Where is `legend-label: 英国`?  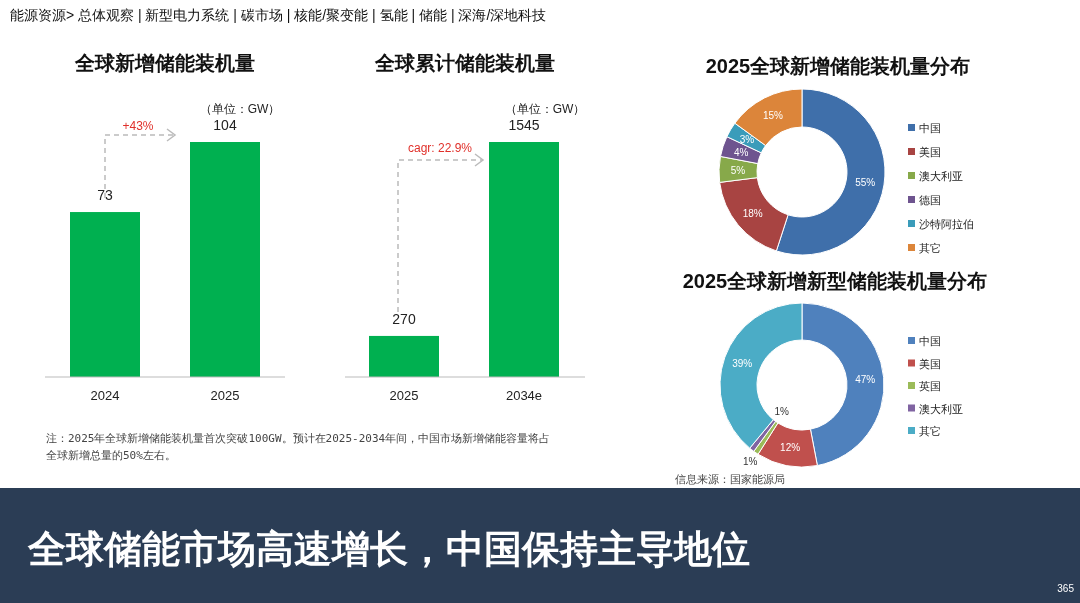 legend-label: 英国 is located at coordinates (930, 386).